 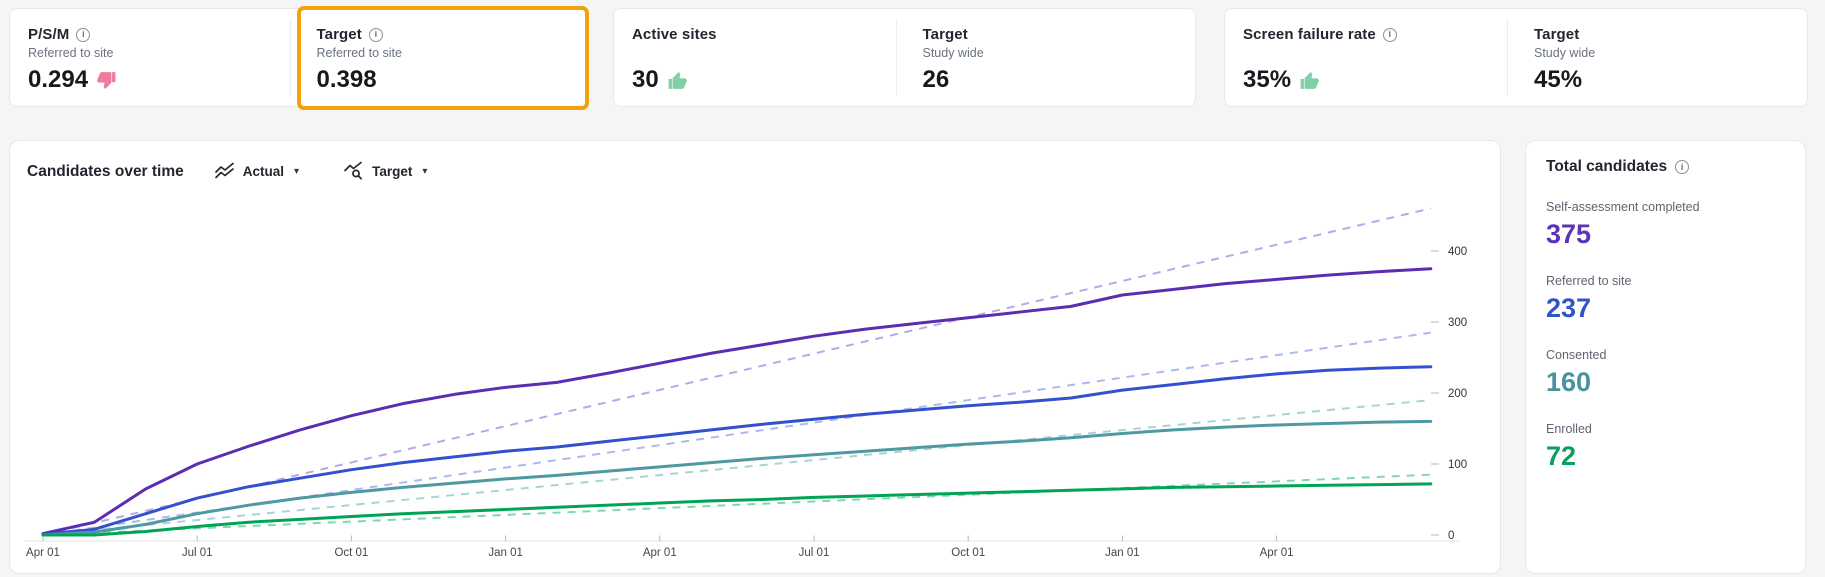 I want to click on chart-title: Candidates over time, so click(x=105, y=171).